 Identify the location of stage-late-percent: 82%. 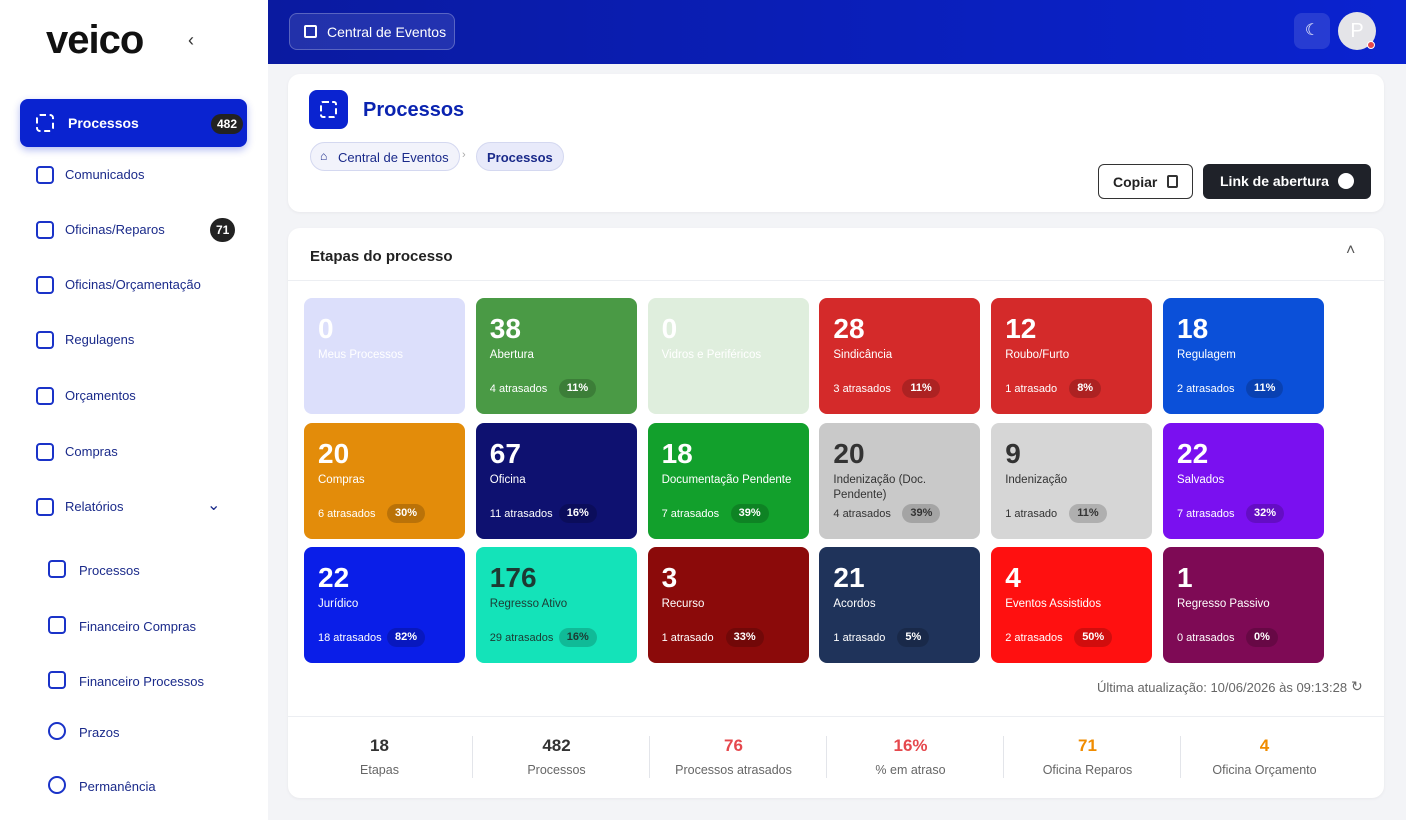
(406, 637).